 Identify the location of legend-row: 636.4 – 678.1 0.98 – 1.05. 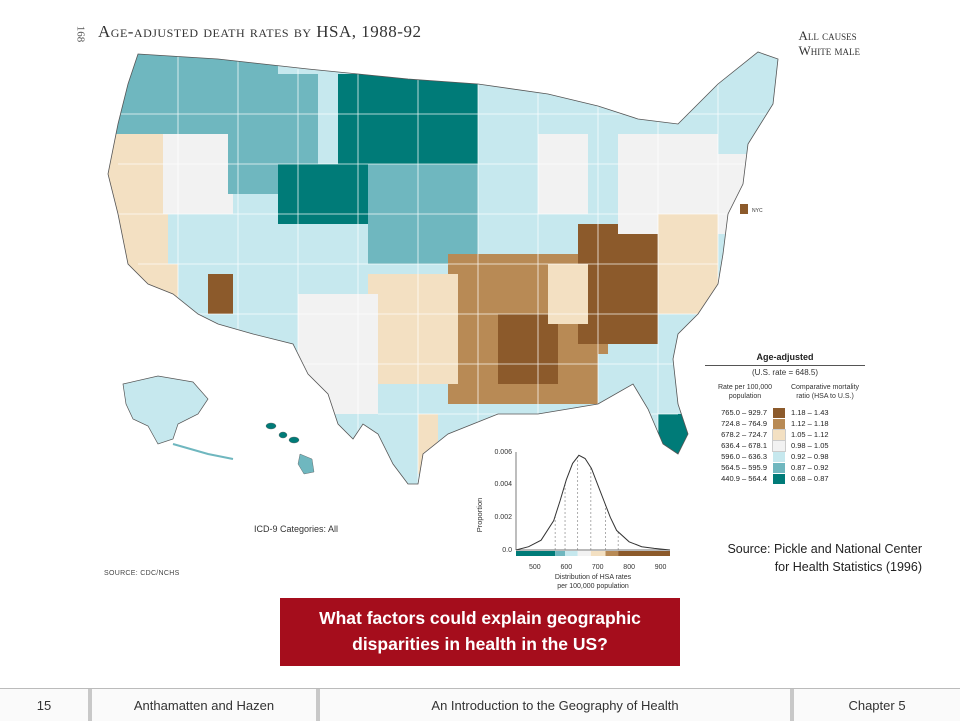
(785, 445).